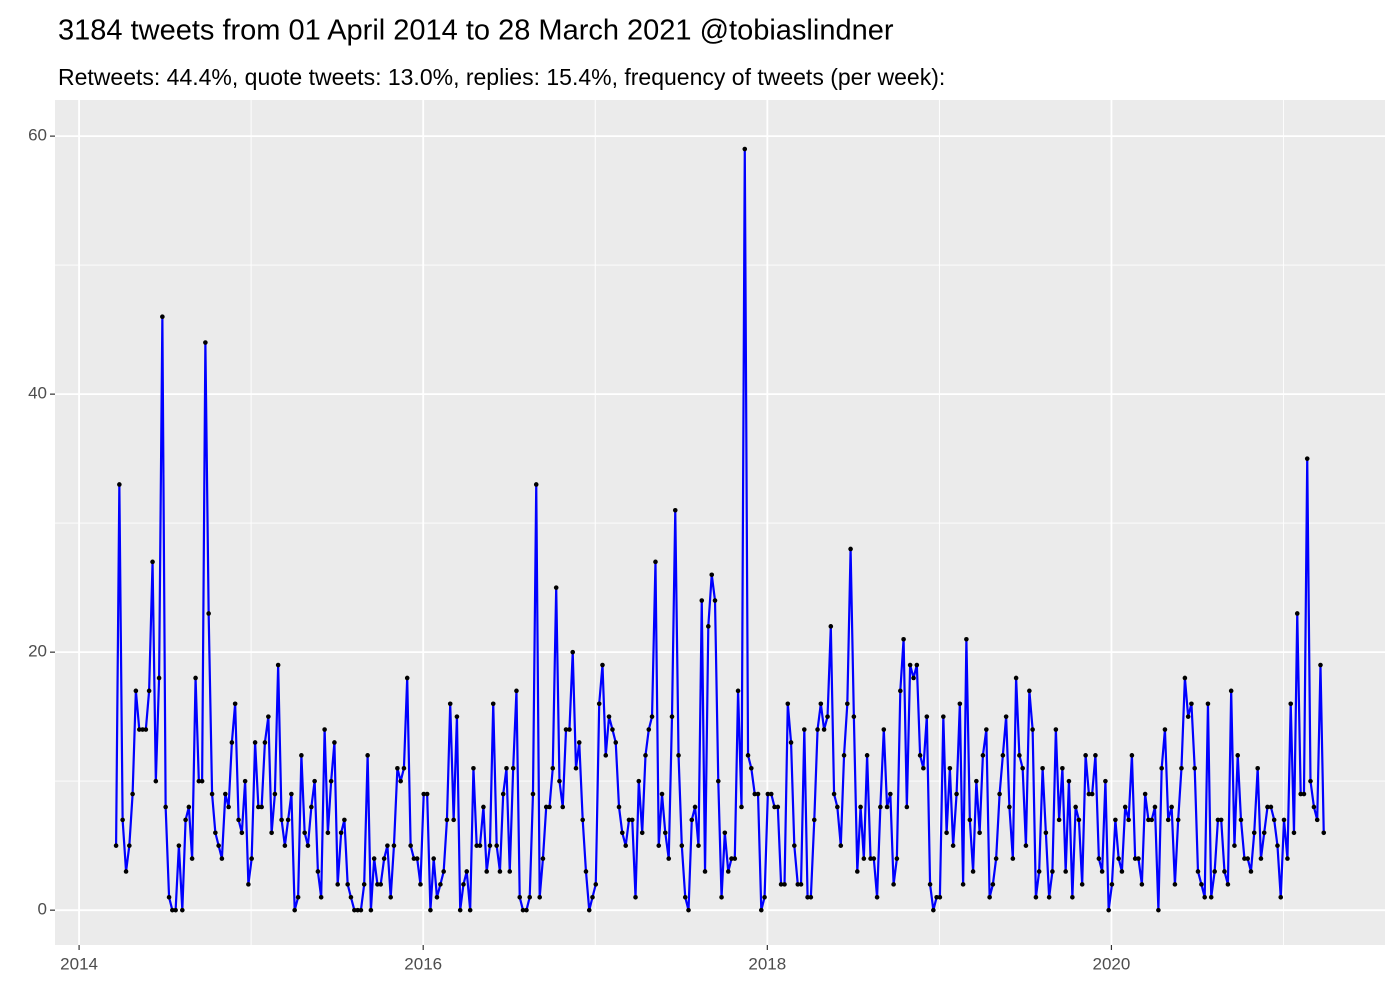  I want to click on y-tick-label: 60, so click(37, 135).